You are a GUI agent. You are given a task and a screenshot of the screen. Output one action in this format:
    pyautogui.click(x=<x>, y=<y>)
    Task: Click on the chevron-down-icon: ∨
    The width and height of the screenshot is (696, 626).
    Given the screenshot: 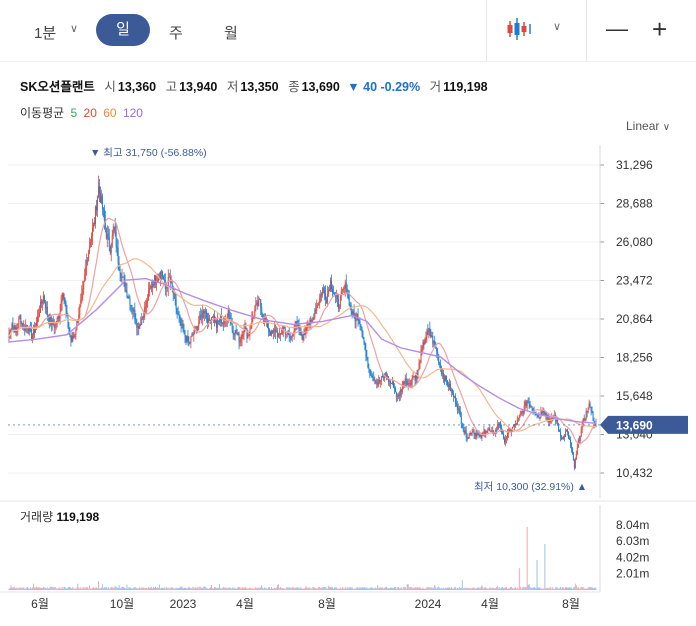 What is the action you would take?
    pyautogui.click(x=74, y=29)
    